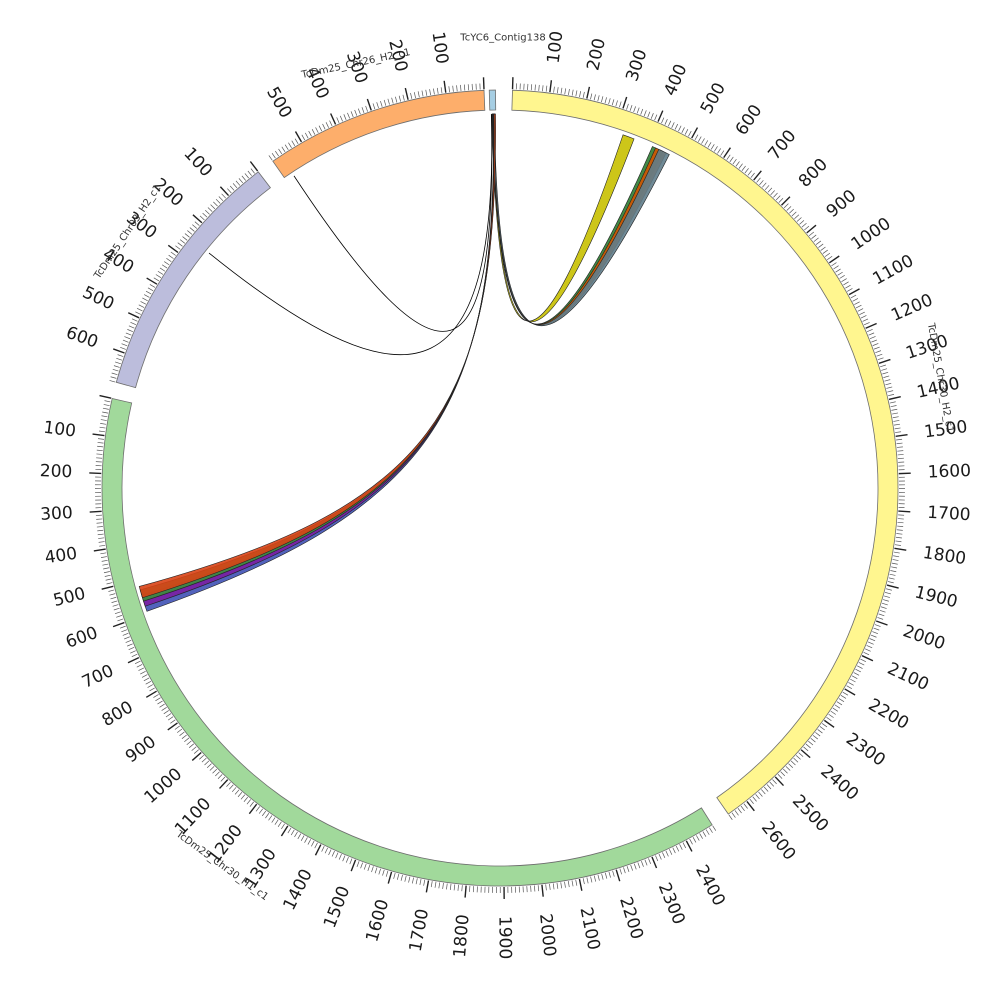 This screenshot has height=1000, width=1000. I want to click on link-line, so click(350, 235).